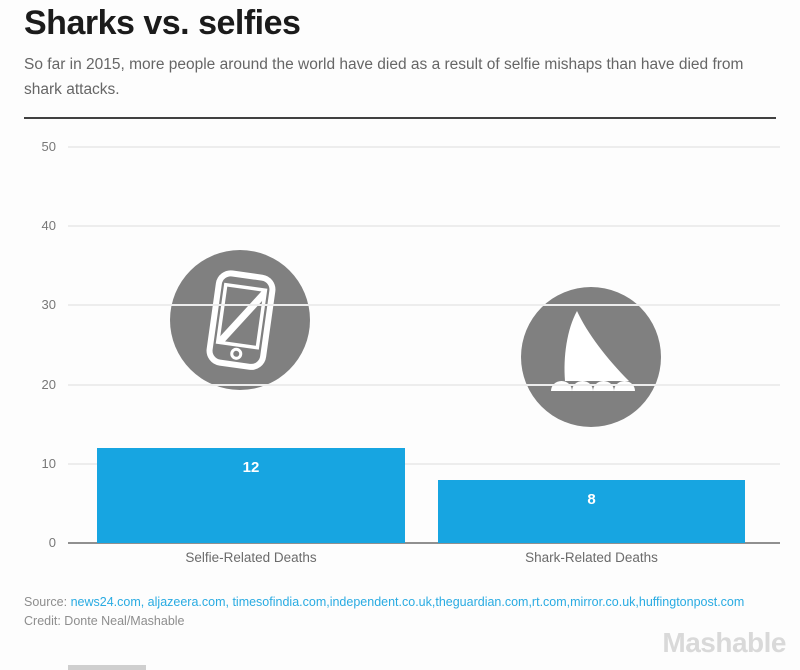 Image resolution: width=800 pixels, height=670 pixels. Describe the element at coordinates (48, 384) in the screenshot. I see `y-tick-label-20: 20` at that location.